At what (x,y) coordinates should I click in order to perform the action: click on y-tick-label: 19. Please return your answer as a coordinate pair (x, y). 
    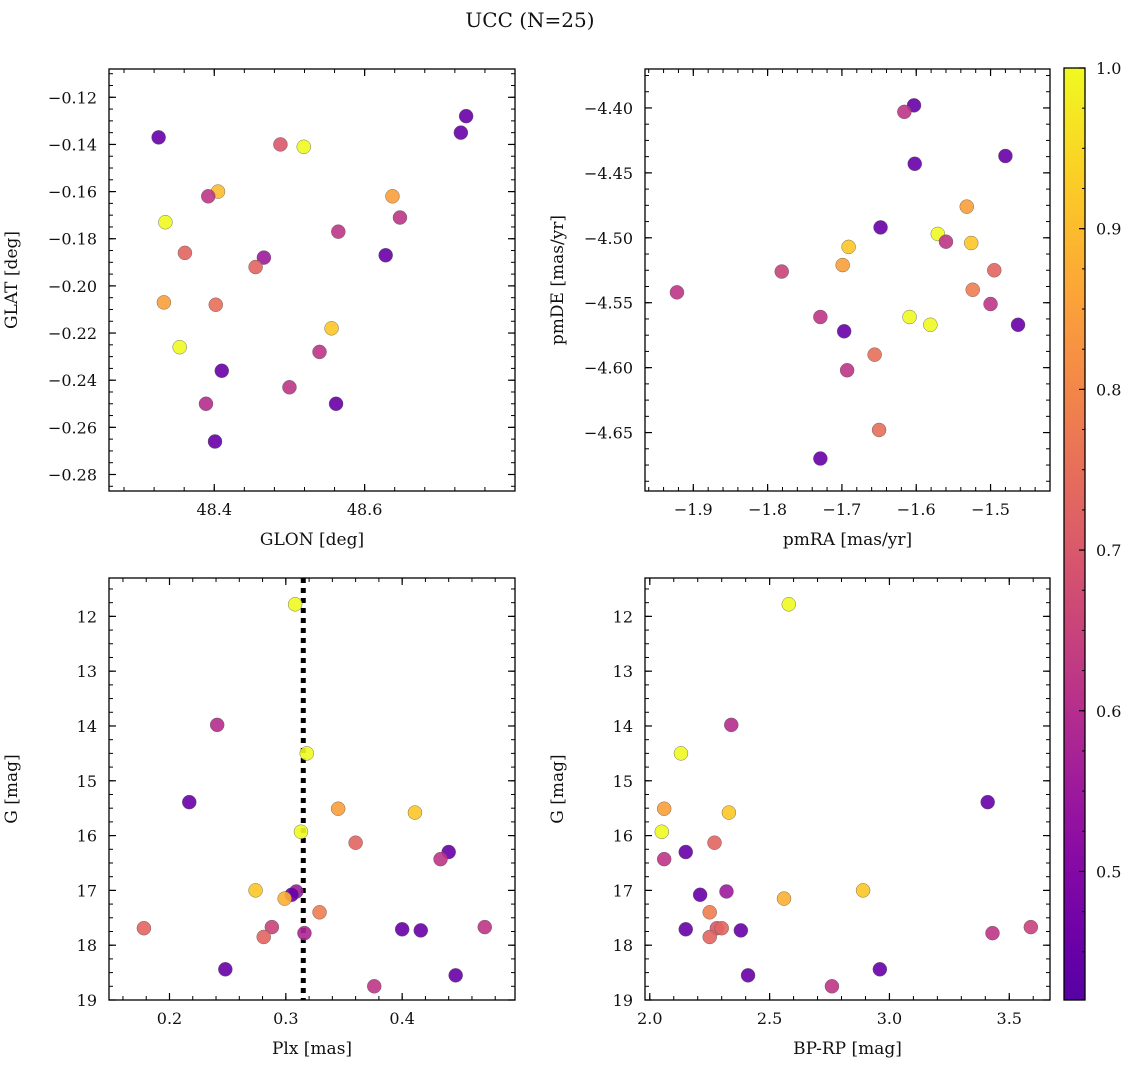
    Looking at the image, I should click on (623, 1000).